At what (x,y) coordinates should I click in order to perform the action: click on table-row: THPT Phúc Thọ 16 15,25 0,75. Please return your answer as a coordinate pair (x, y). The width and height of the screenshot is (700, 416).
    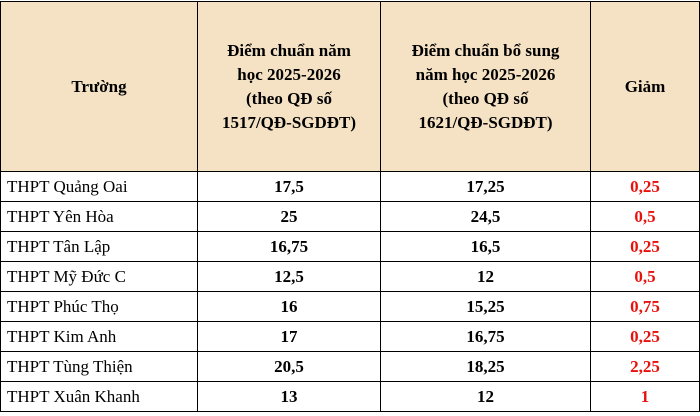
    Looking at the image, I should click on (350, 306).